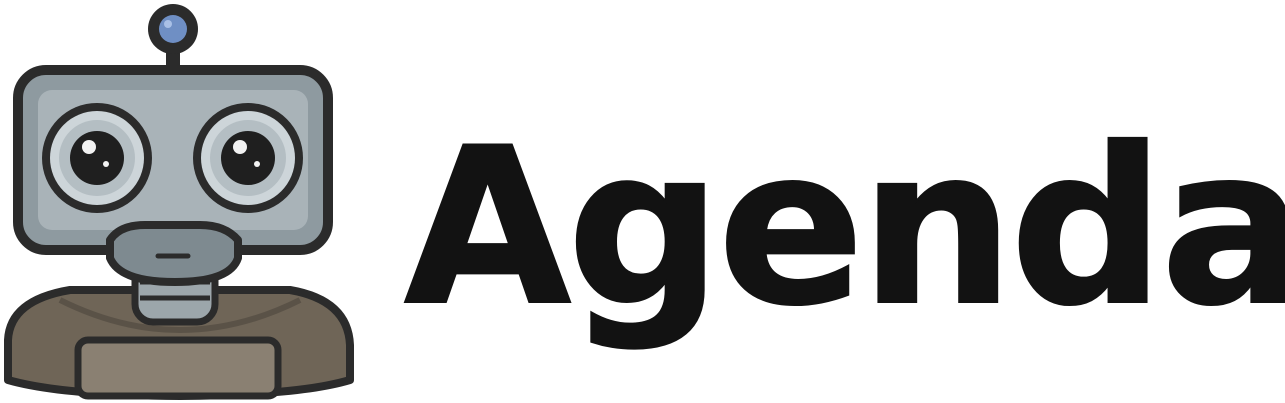  Describe the element at coordinates (248, 158) in the screenshot. I see `right-eye-icon` at that location.